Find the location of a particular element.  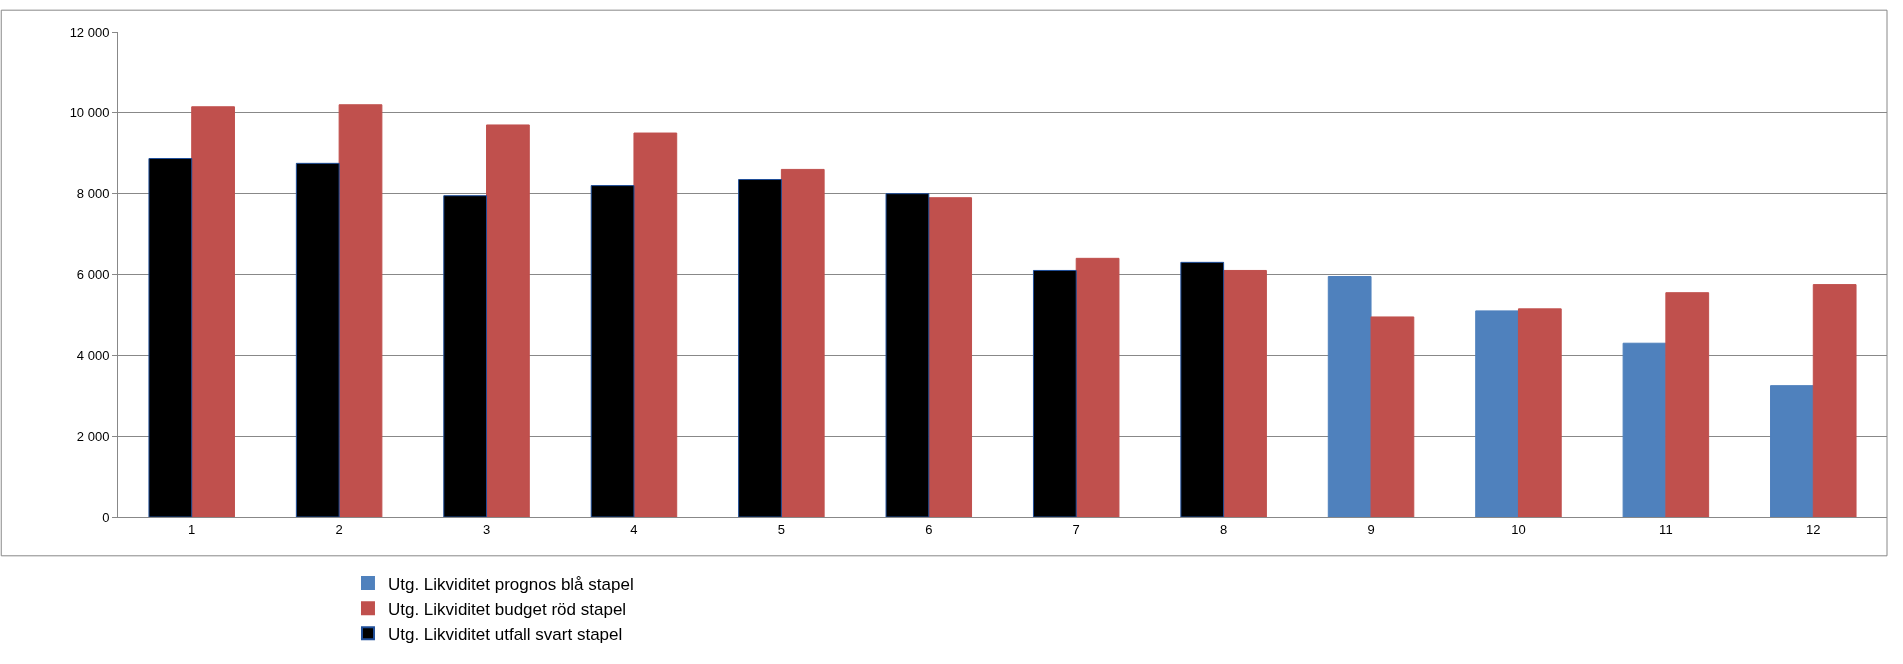

x-tick-label: 9 is located at coordinates (1371, 529).